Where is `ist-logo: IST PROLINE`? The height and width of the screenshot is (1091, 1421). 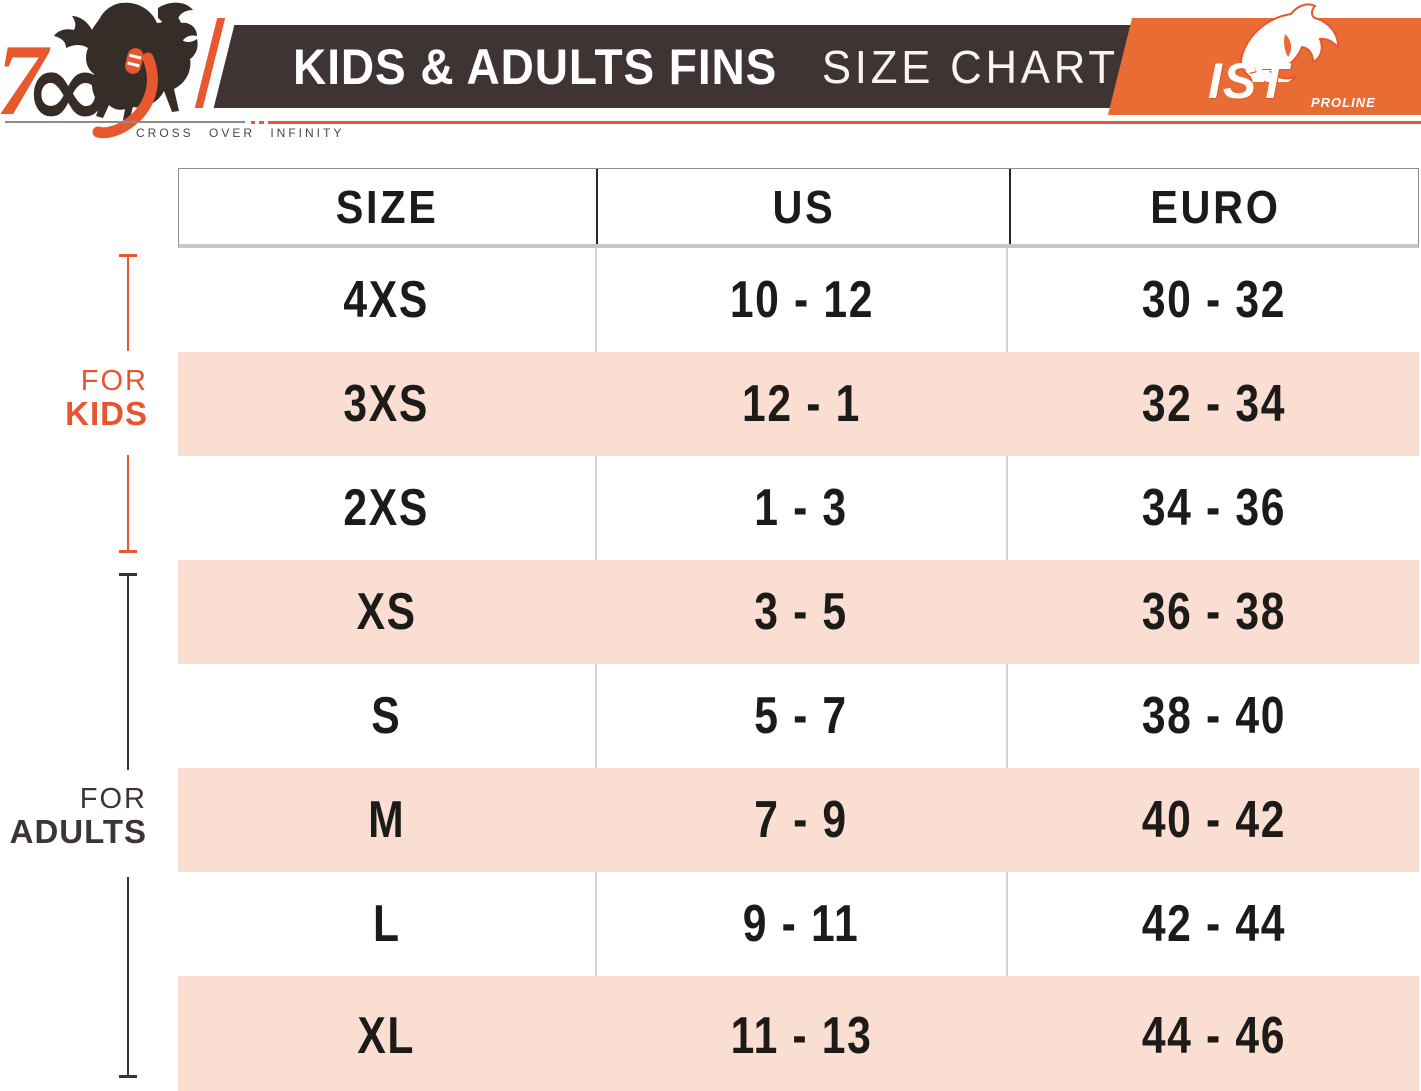
ist-logo: IST PROLINE is located at coordinates (1289, 59).